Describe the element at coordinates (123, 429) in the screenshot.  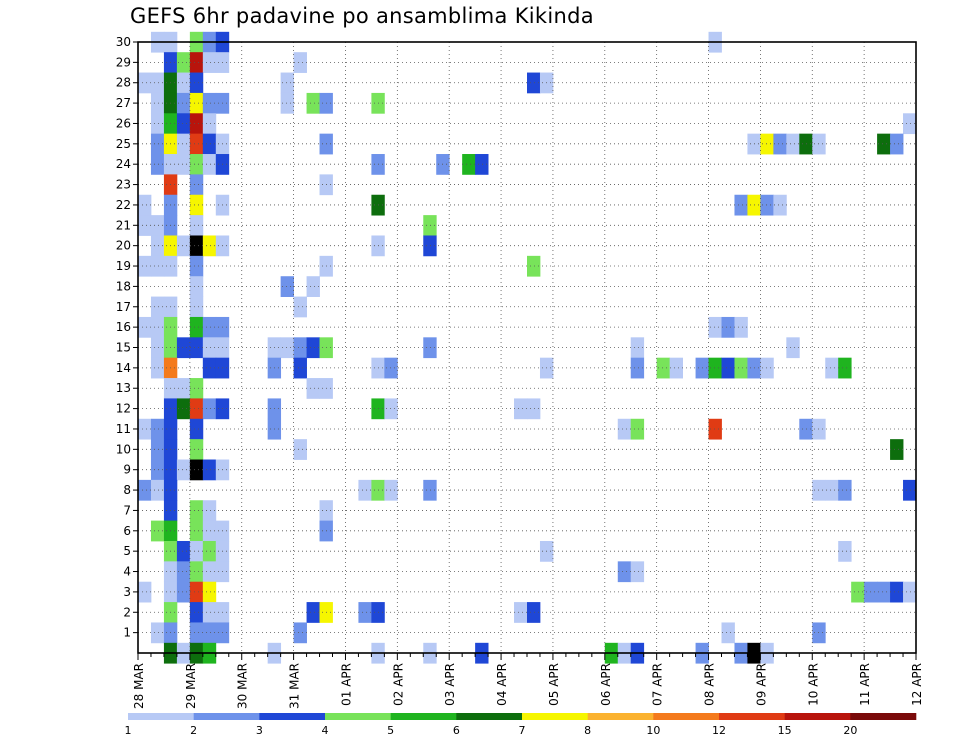
I see `y-tick-label: 11` at that location.